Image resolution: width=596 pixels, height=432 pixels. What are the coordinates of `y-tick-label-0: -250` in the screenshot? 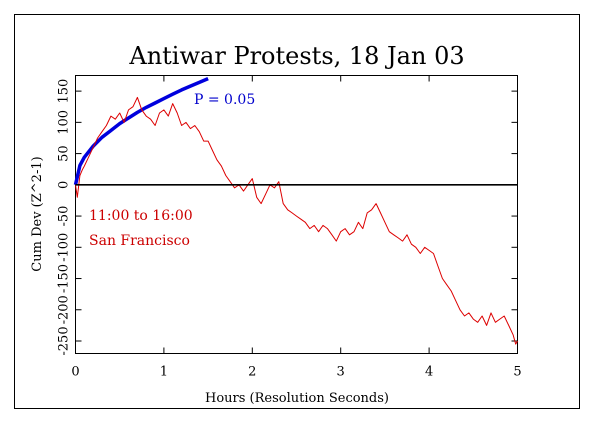 It's located at (64, 340).